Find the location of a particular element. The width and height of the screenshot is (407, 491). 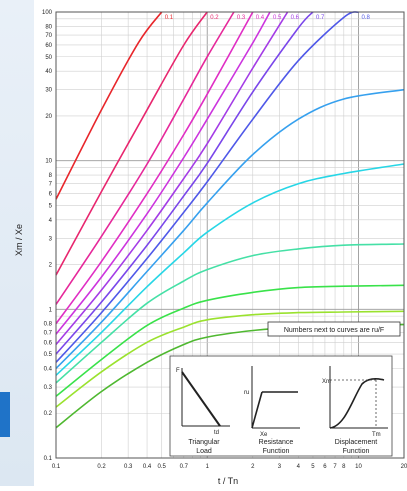

x-tick-label: 2 is located at coordinates (253, 467).